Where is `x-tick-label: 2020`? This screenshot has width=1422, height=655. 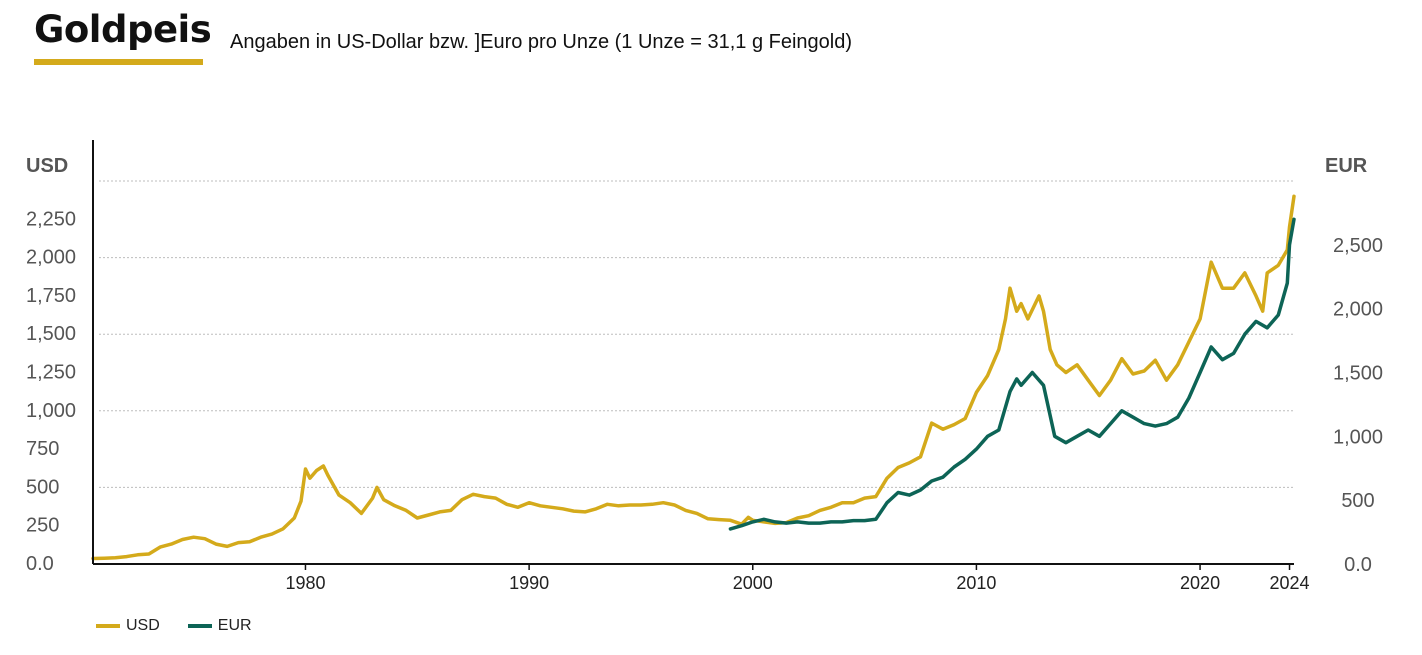
x-tick-label: 2020 is located at coordinates (1200, 583).